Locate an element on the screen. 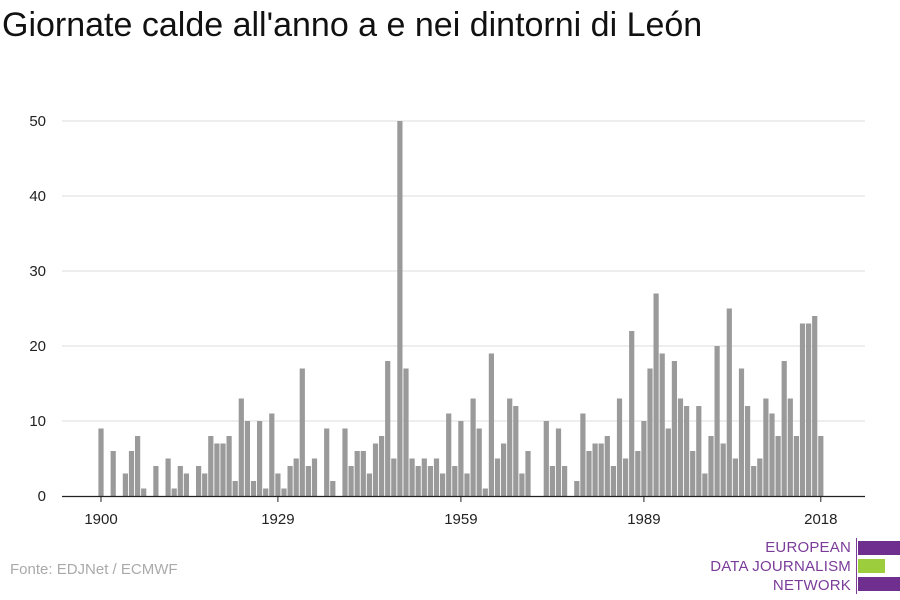 The height and width of the screenshot is (600, 900). logo-line-1: EUROPEAN is located at coordinates (808, 547).